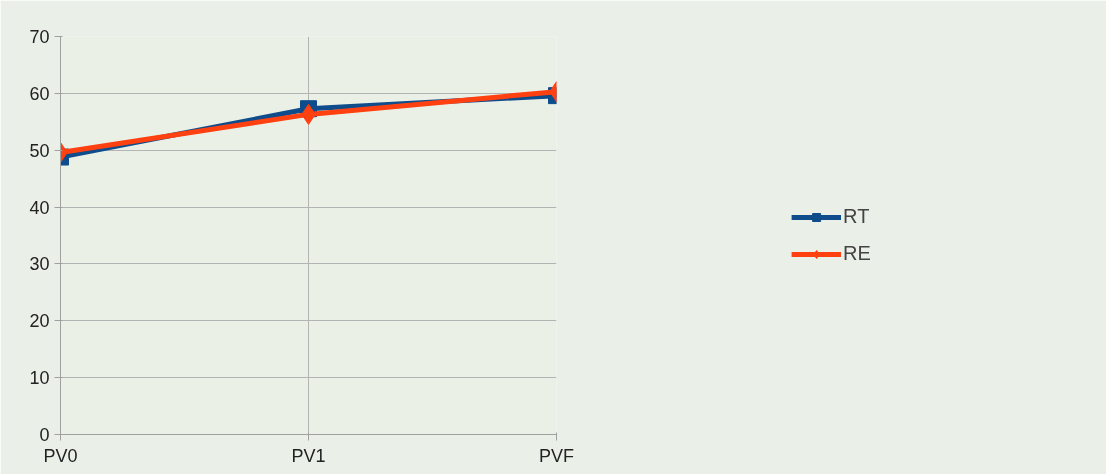 The height and width of the screenshot is (474, 1106). What do you see at coordinates (39, 378) in the screenshot?
I see `y-tick-label: 10` at bounding box center [39, 378].